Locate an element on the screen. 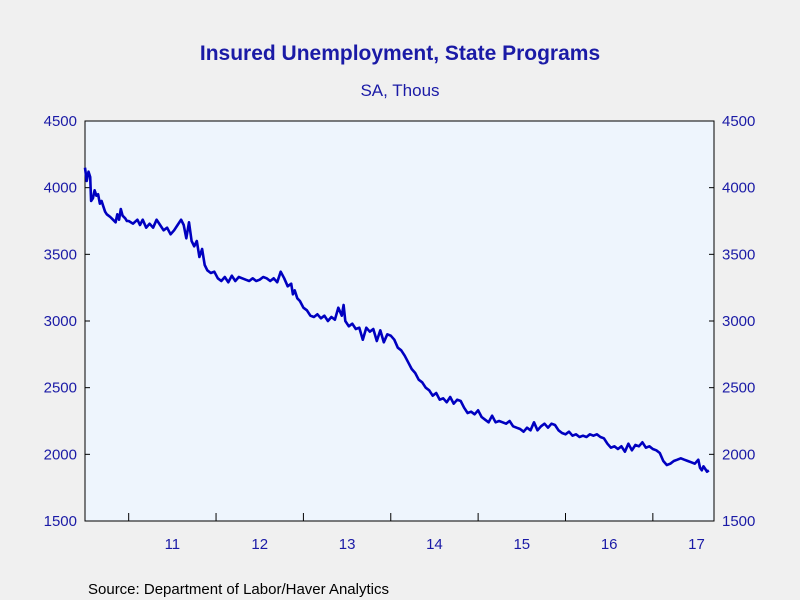 The image size is (800, 600). y-tick-label-right: 2500 is located at coordinates (738, 388).